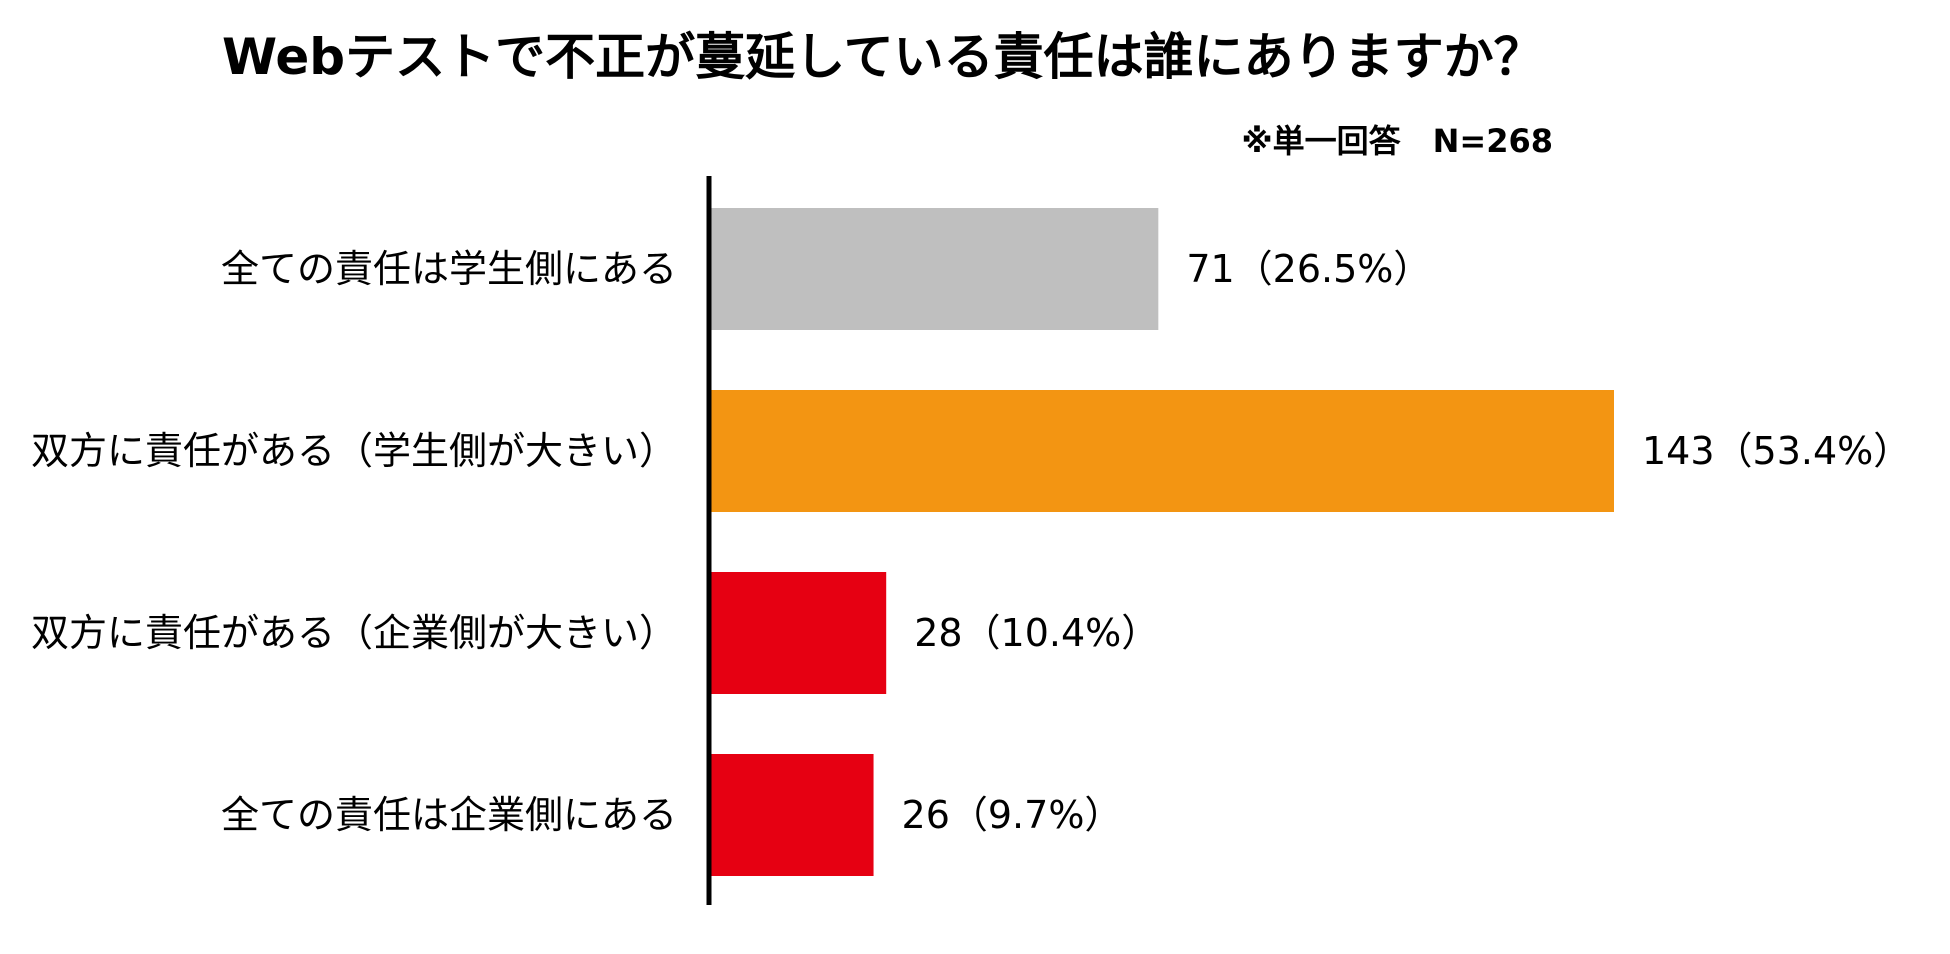 This screenshot has height=954, width=1950. I want to click on category-label-1: 全ての責任は学生側にある, so click(449, 269).